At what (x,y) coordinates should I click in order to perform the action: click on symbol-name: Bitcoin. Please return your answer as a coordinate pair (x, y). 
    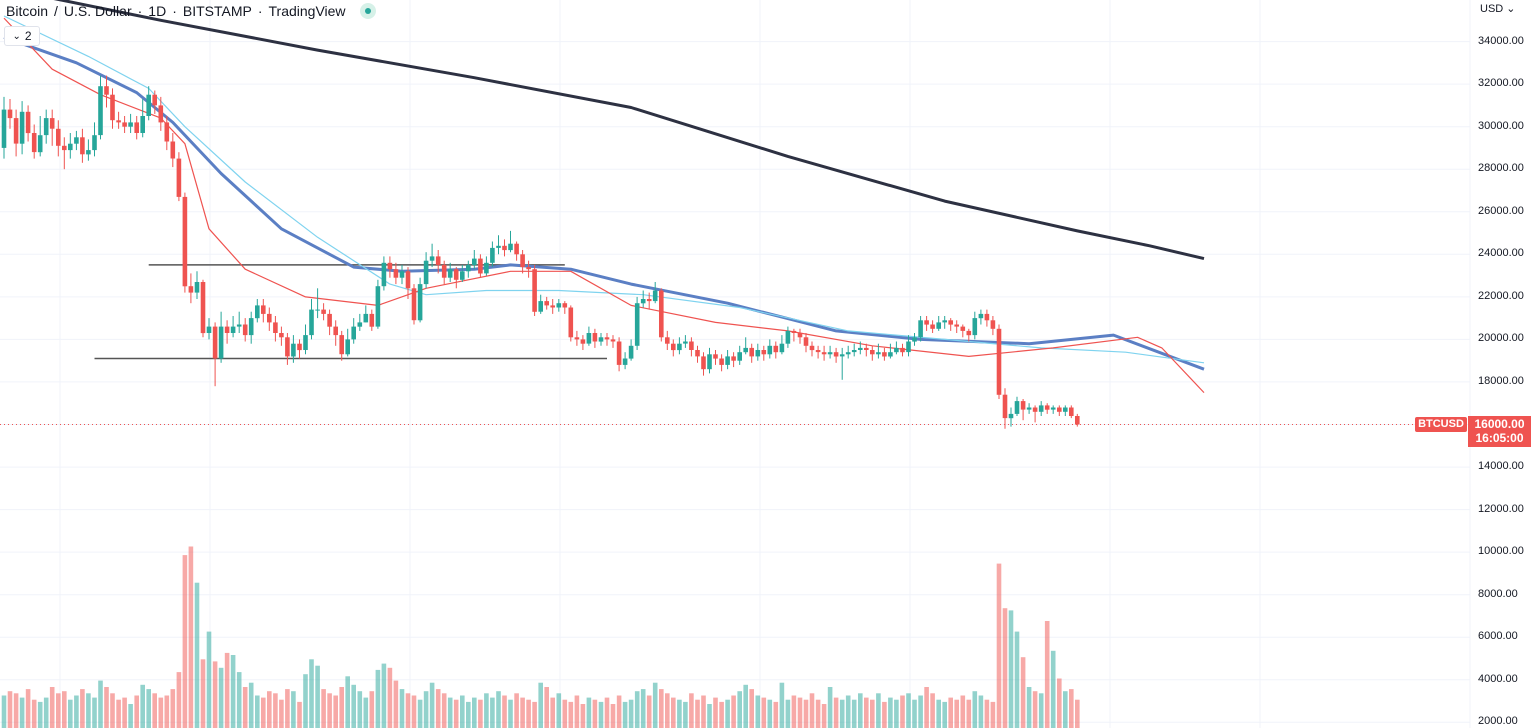
    Looking at the image, I should click on (27, 11).